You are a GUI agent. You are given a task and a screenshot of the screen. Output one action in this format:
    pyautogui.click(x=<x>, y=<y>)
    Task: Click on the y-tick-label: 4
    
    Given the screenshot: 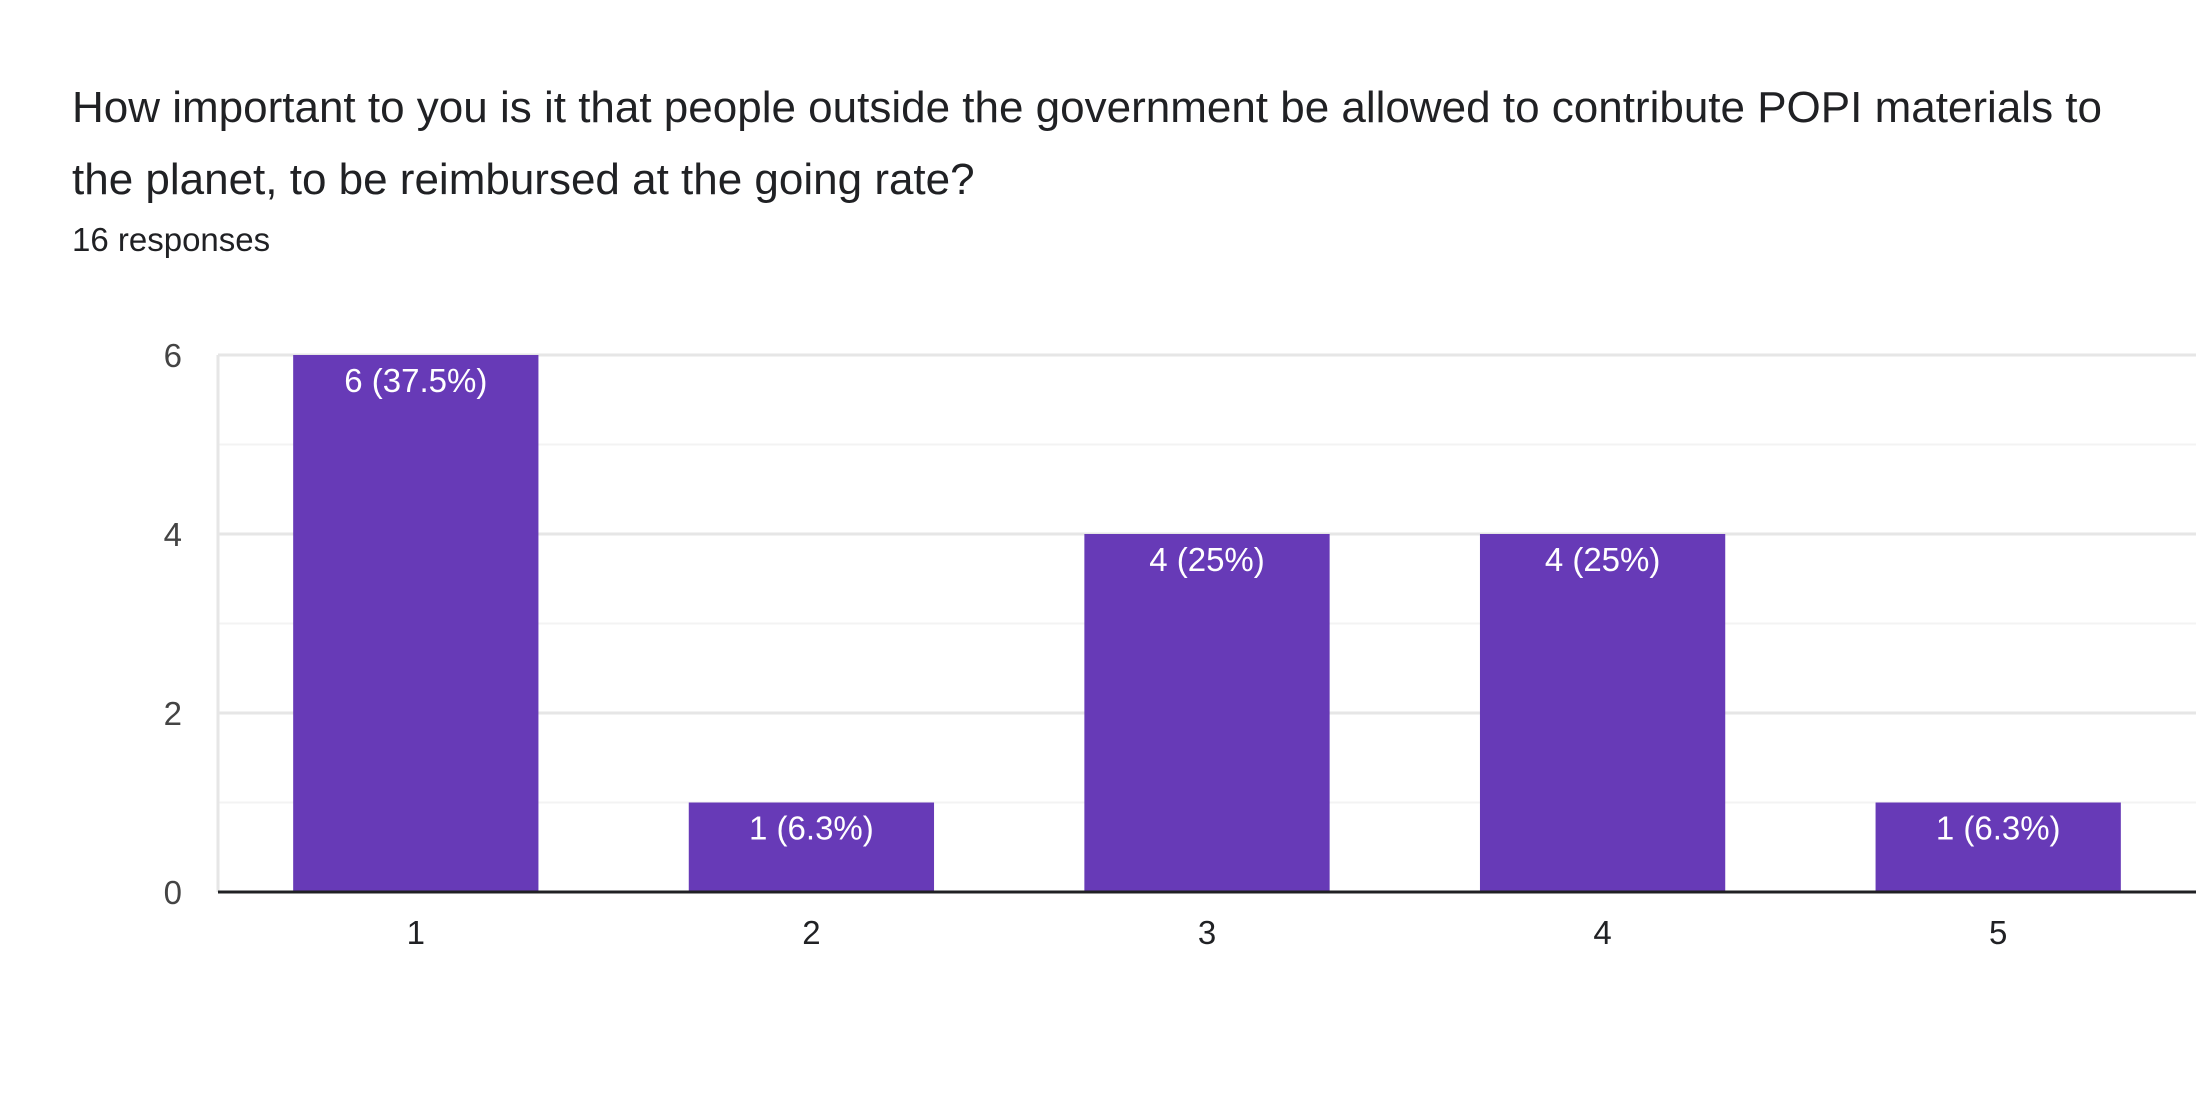 What is the action you would take?
    pyautogui.click(x=173, y=534)
    